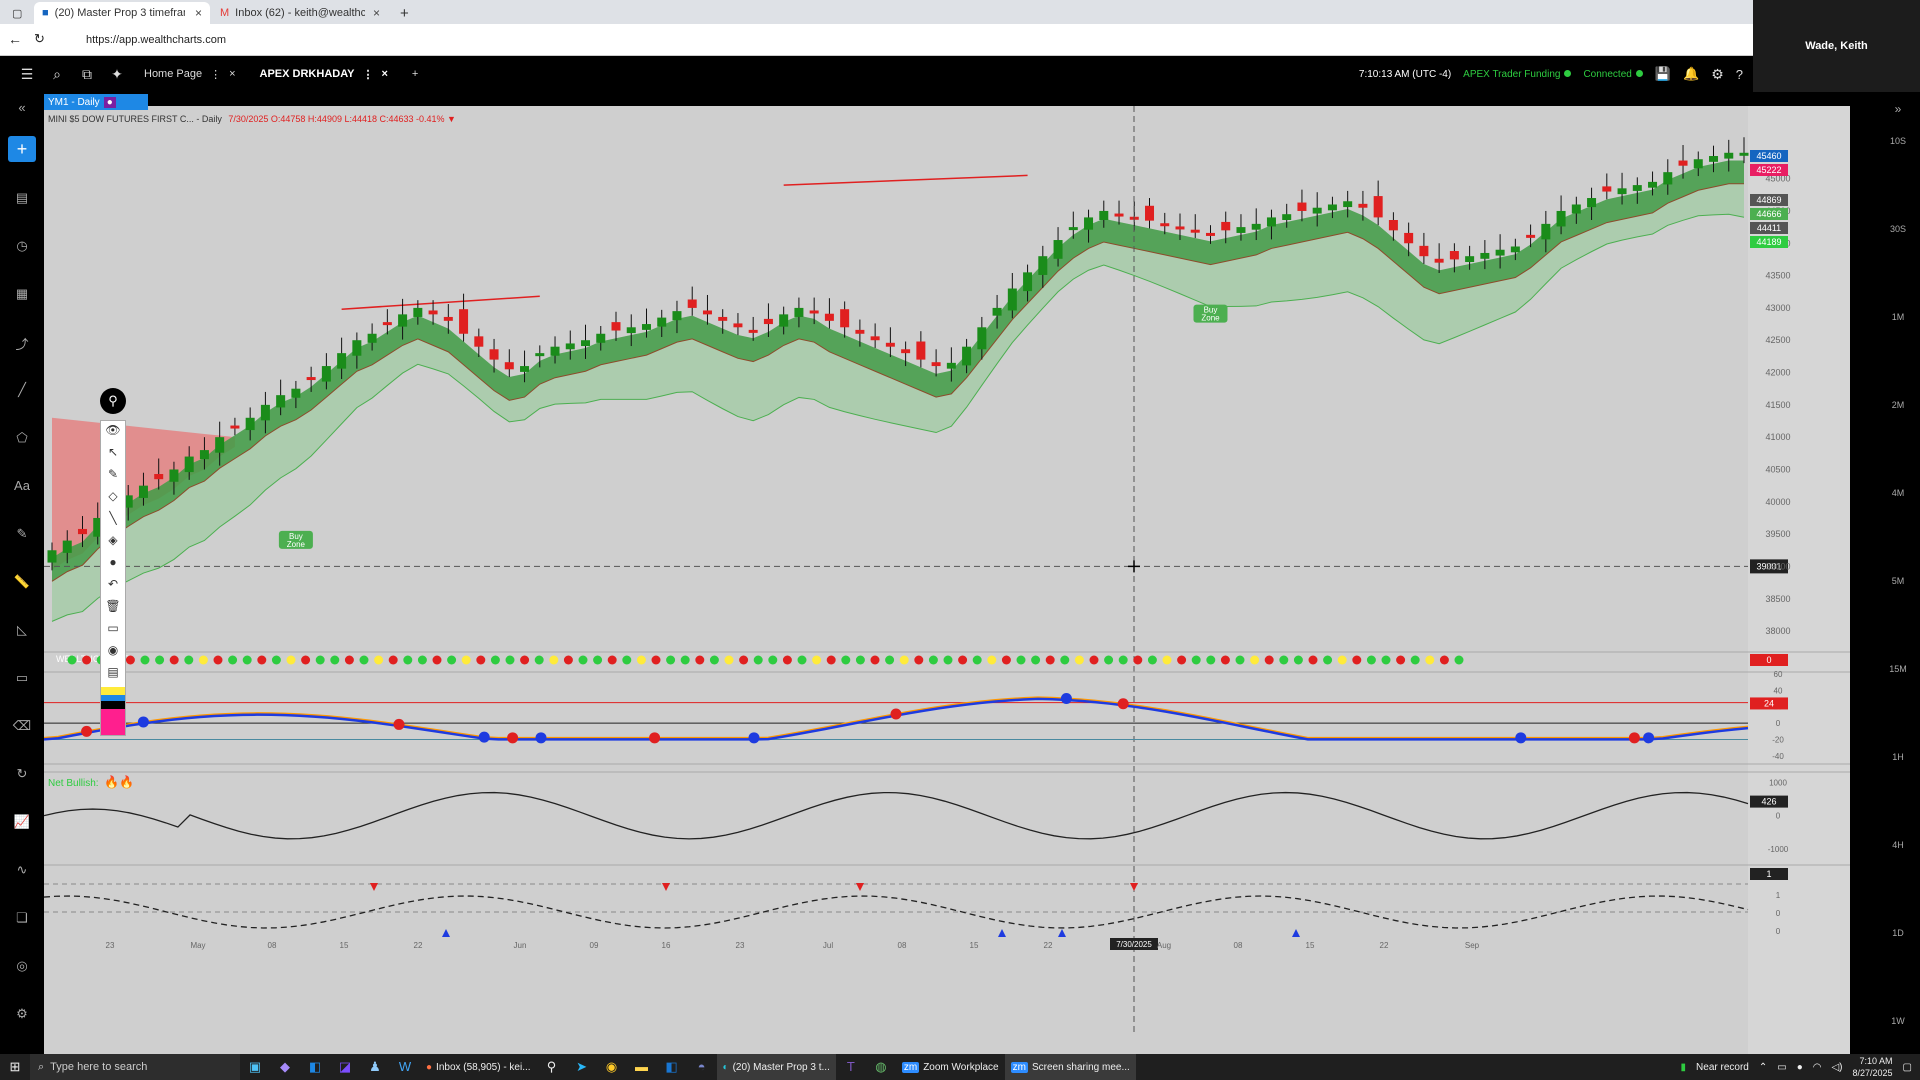 The width and height of the screenshot is (1920, 1080). Describe the element at coordinates (1872, 1067) in the screenshot. I see `taskbar-clock: 7:10 AM 8/27/2025` at that location.